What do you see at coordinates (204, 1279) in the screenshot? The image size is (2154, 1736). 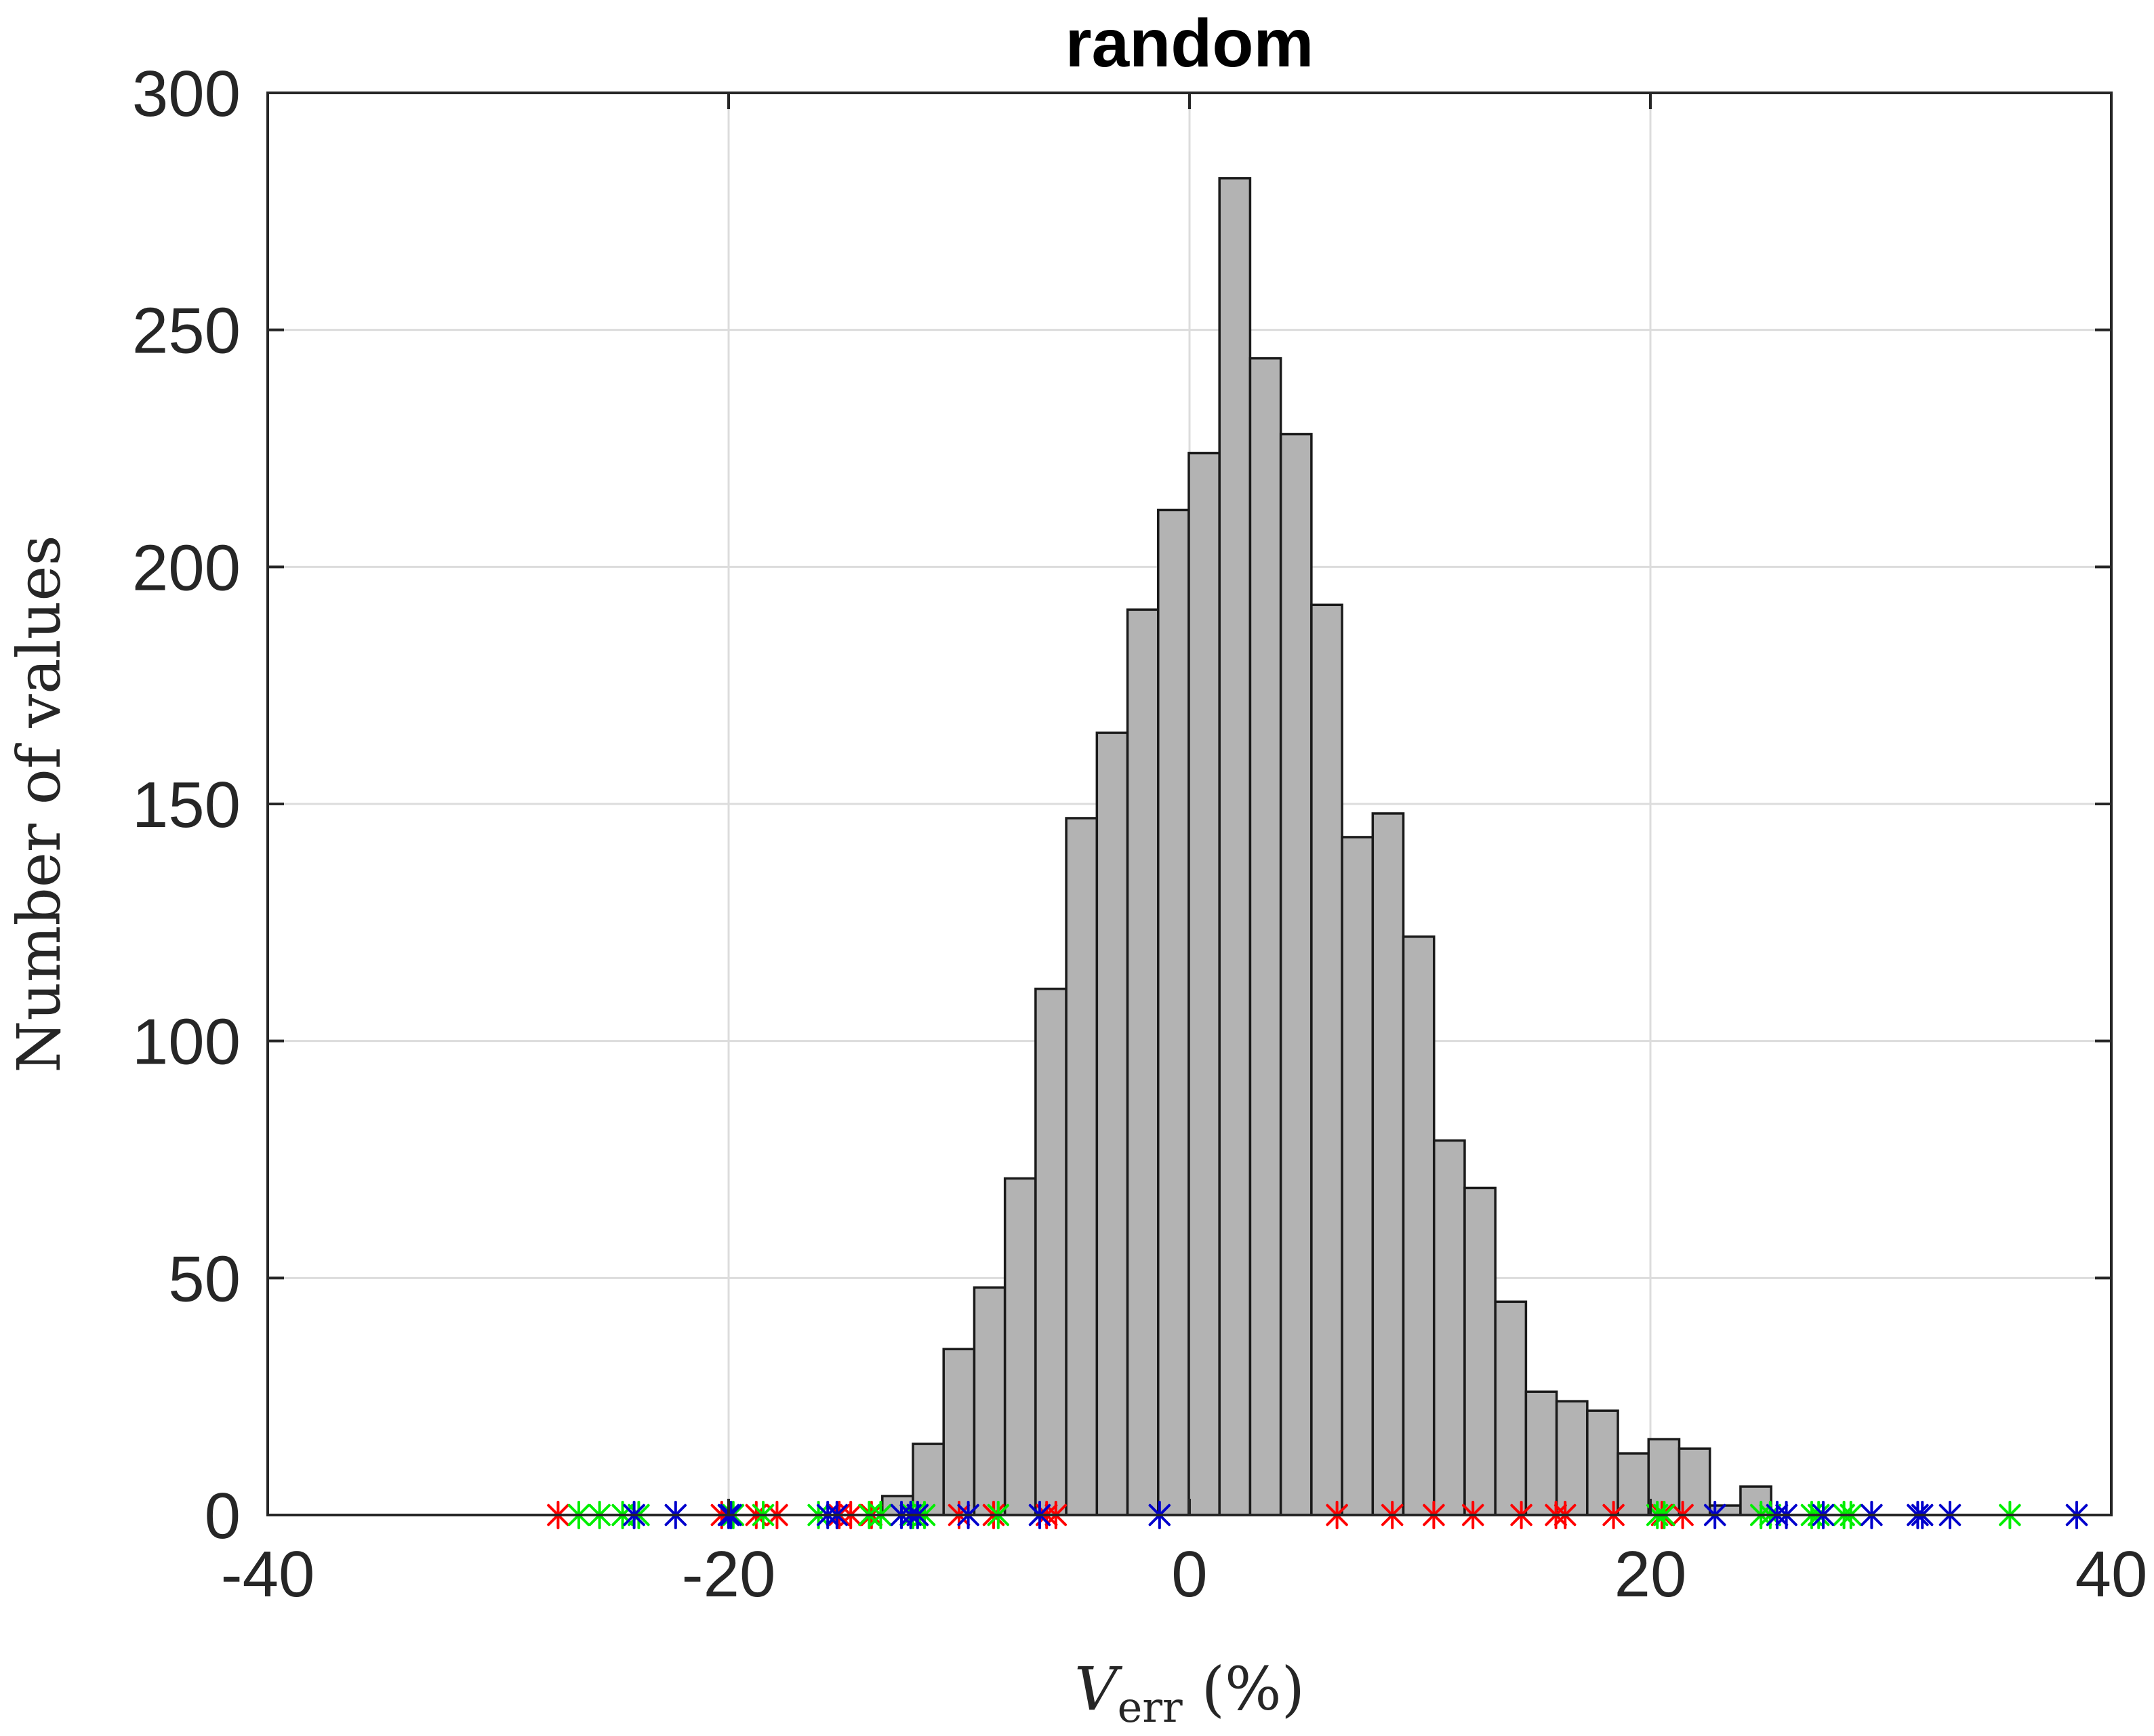 I see `y-tick-label: 50` at bounding box center [204, 1279].